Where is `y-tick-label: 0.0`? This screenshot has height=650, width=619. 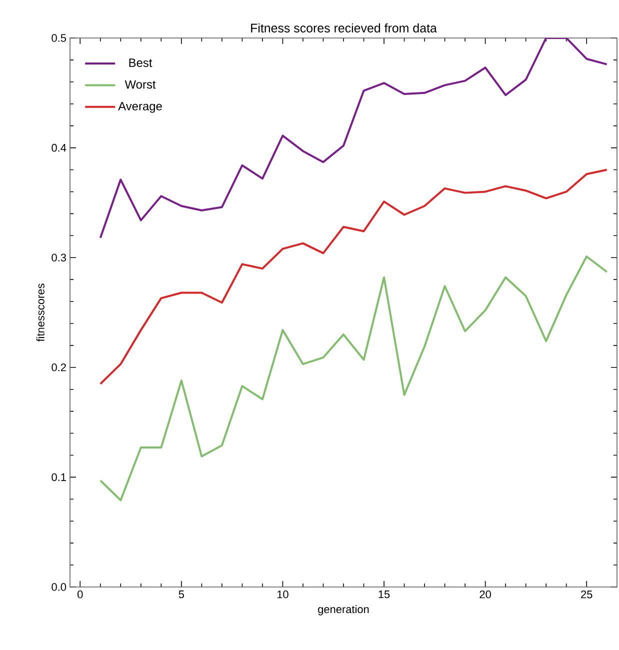
y-tick-label: 0.0 is located at coordinates (59, 587).